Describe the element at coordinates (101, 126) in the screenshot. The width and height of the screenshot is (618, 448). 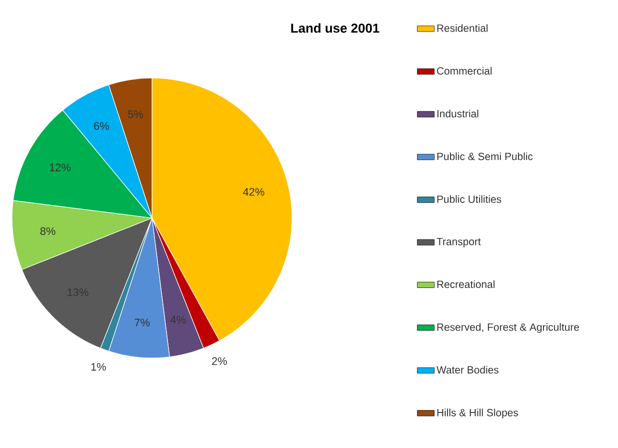
I see `data-label: 6%` at that location.